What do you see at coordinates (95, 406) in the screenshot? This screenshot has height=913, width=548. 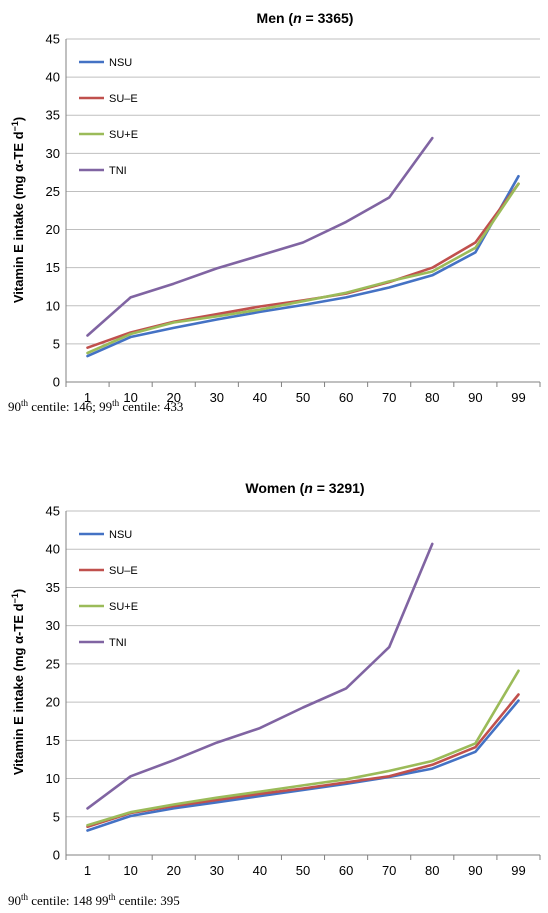 I see `centile-note: 90th centile: 146; 99th centile: 433` at bounding box center [95, 406].